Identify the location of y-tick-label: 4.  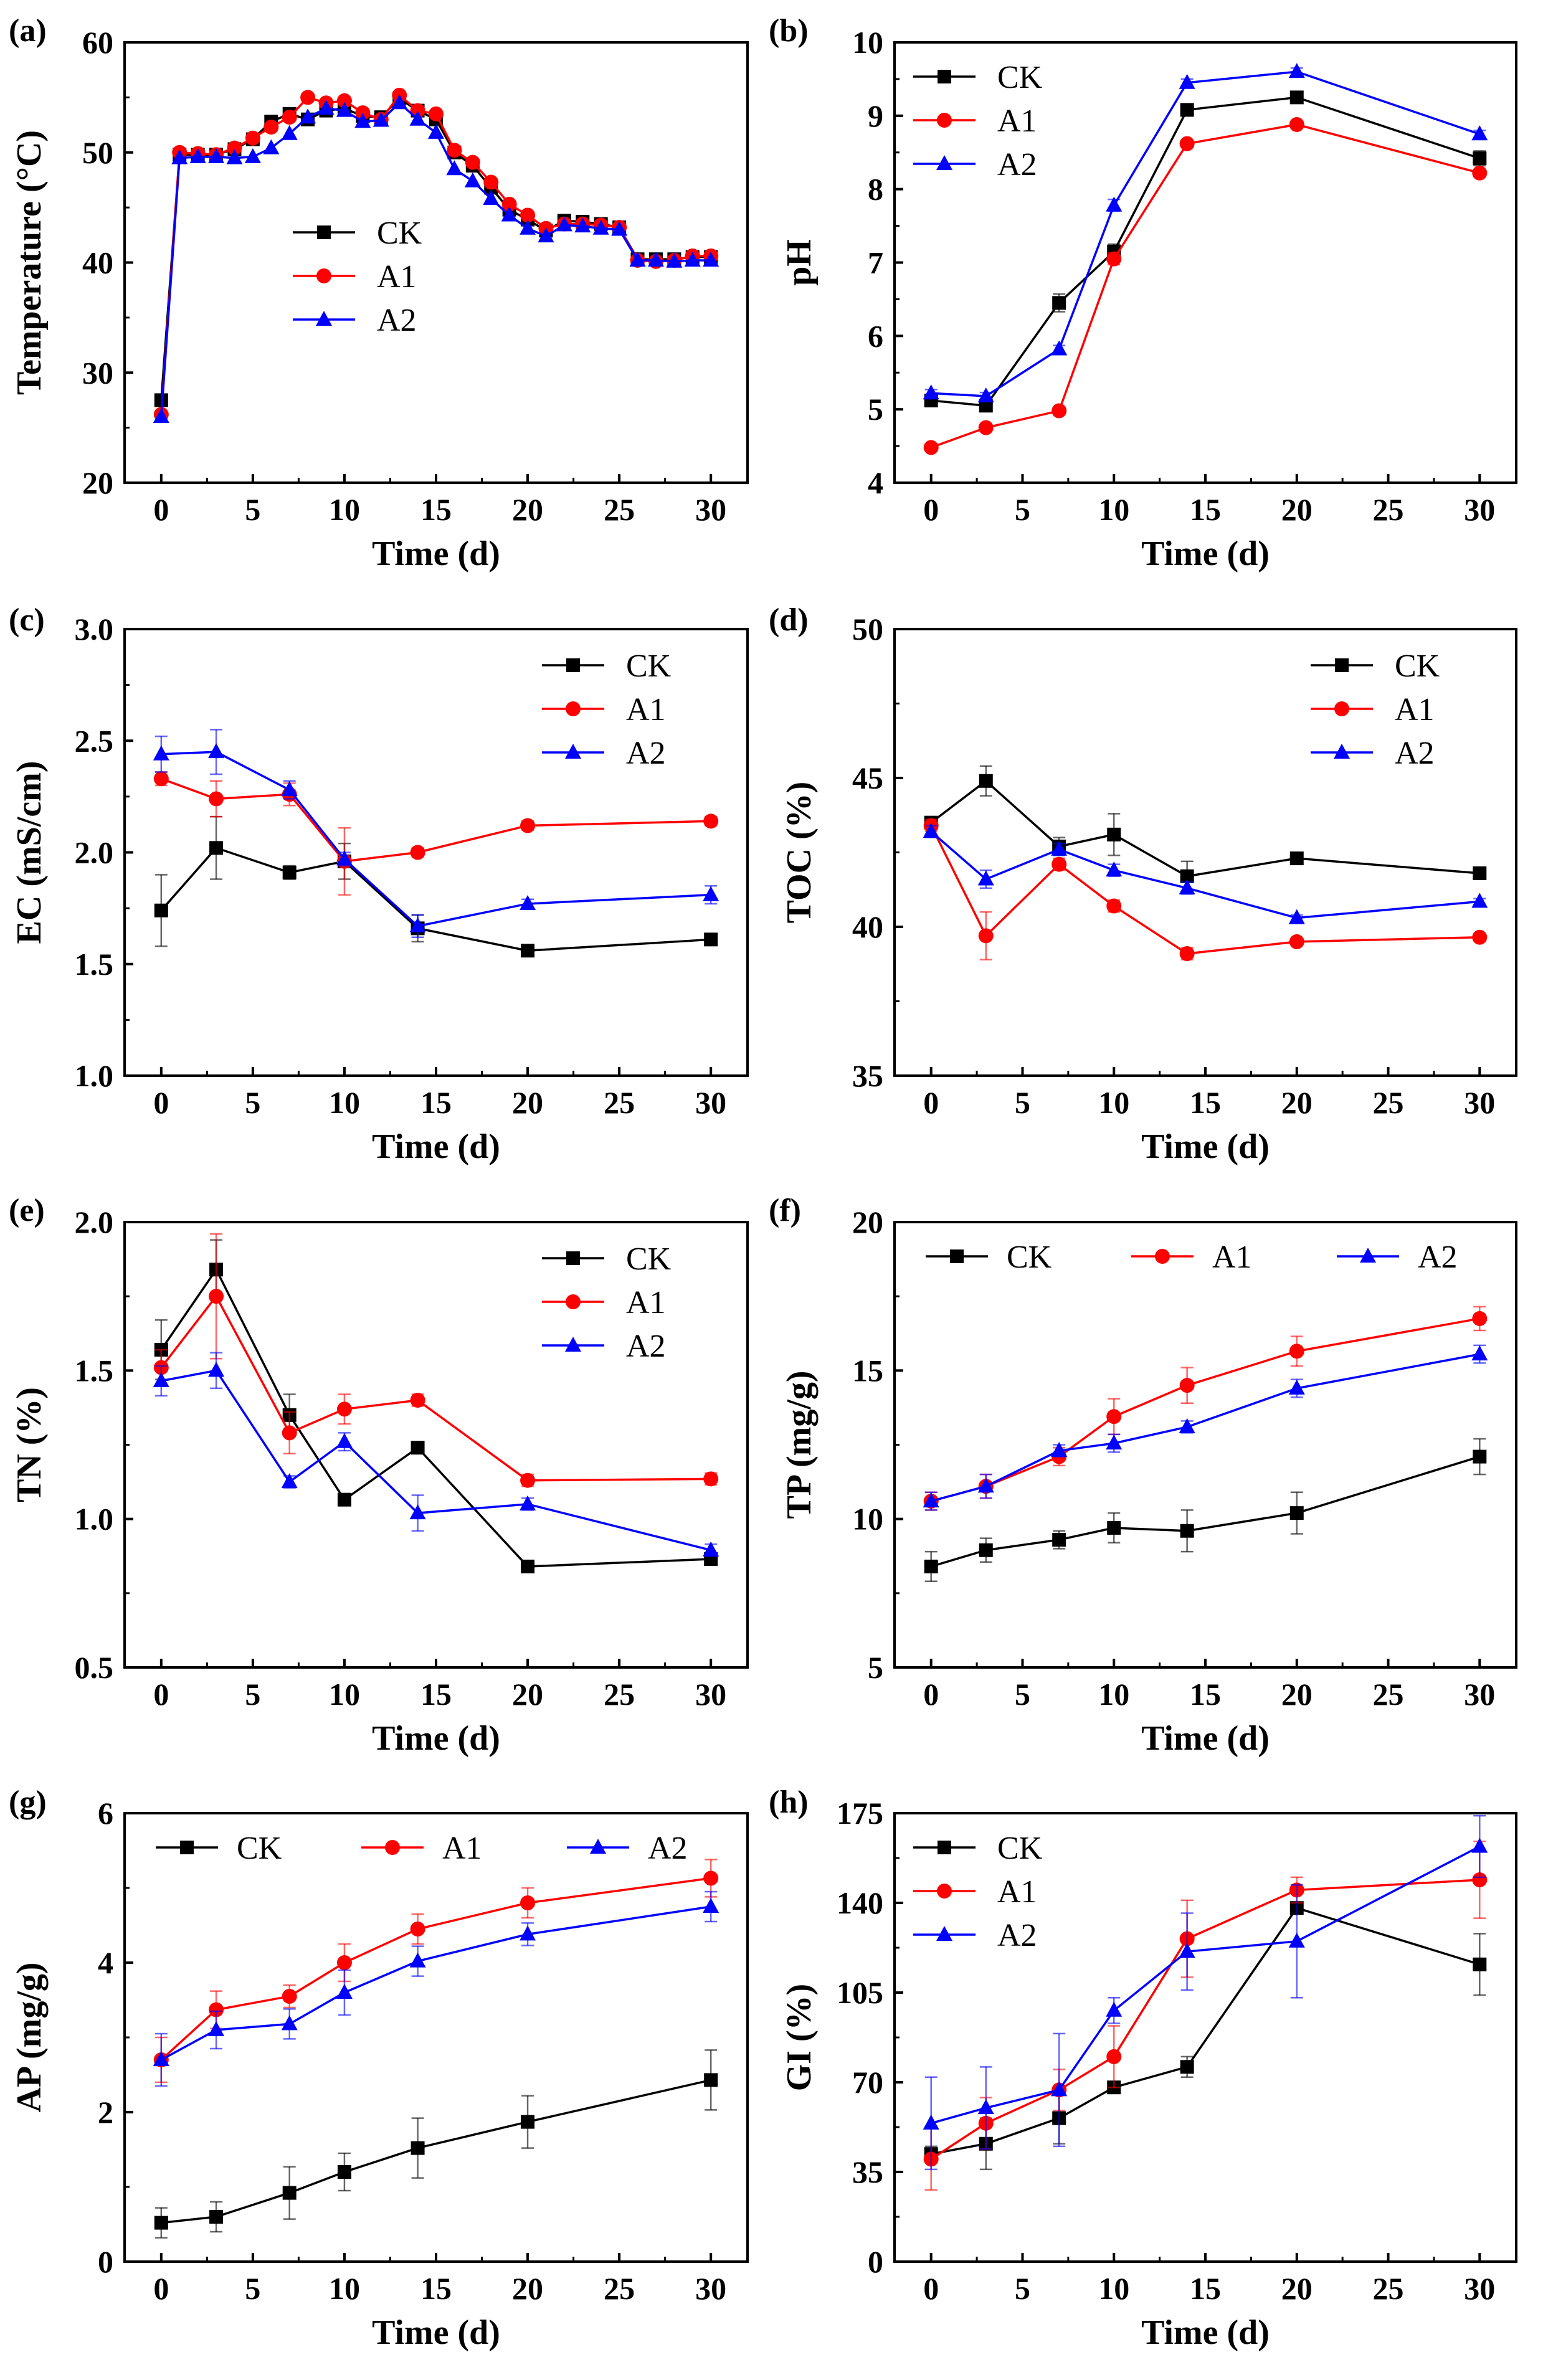
(875, 483).